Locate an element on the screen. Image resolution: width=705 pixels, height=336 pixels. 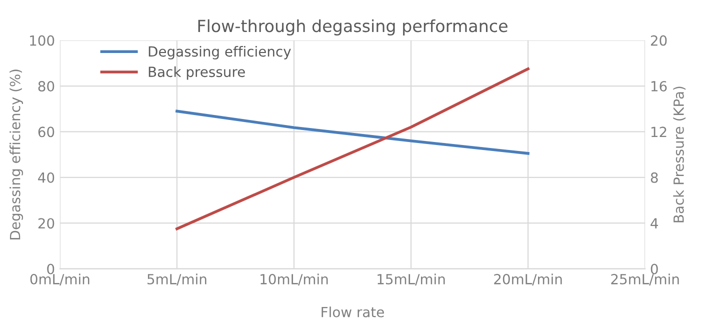
x-axis-title: Flow rate is located at coordinates (353, 312).